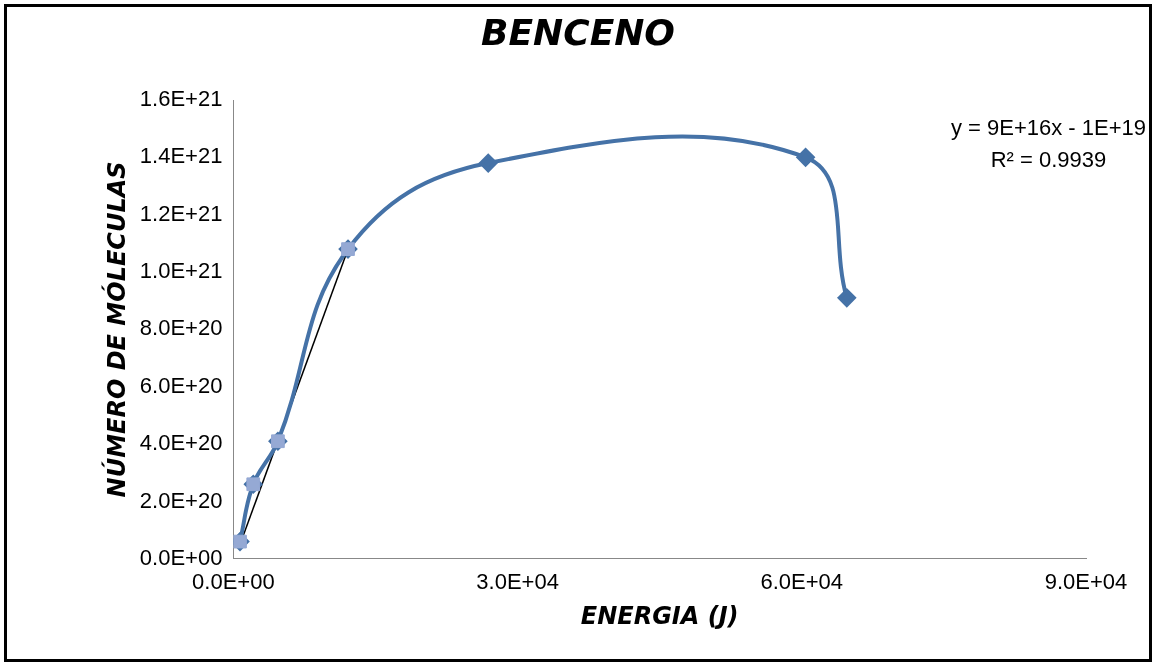 The height and width of the screenshot is (666, 1156). I want to click on x-tick-label: 0.0E+00, so click(233, 582).